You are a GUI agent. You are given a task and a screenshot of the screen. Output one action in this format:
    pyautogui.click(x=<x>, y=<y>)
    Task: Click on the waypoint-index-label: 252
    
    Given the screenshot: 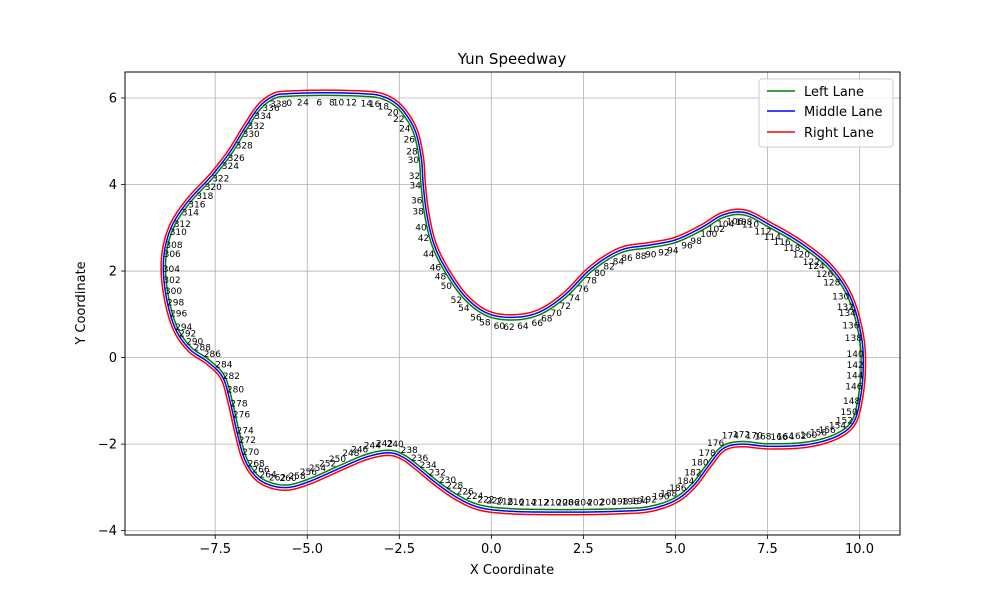 What is the action you would take?
    pyautogui.click(x=327, y=465)
    